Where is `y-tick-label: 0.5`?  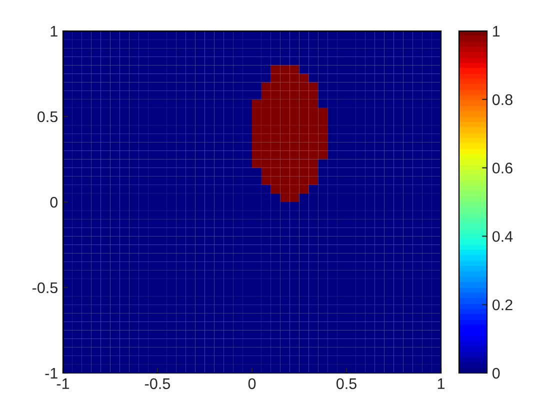 y-tick-label: 0.5 is located at coordinates (48, 116).